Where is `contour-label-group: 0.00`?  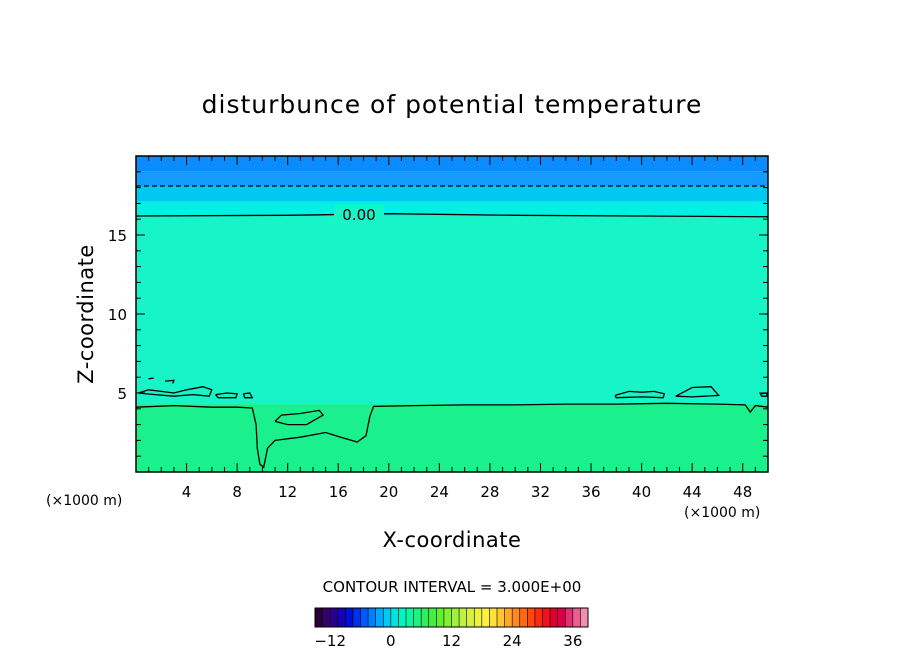 contour-label-group: 0.00 is located at coordinates (359, 214).